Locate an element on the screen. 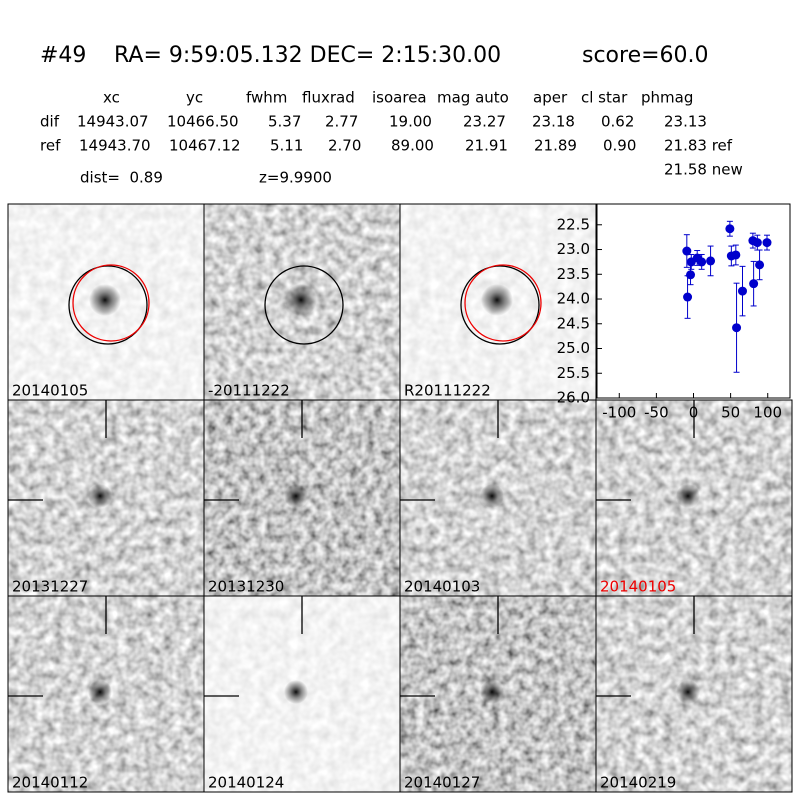 This screenshot has width=800, height=800. y-tick-label: 25.0 is located at coordinates (573, 348).